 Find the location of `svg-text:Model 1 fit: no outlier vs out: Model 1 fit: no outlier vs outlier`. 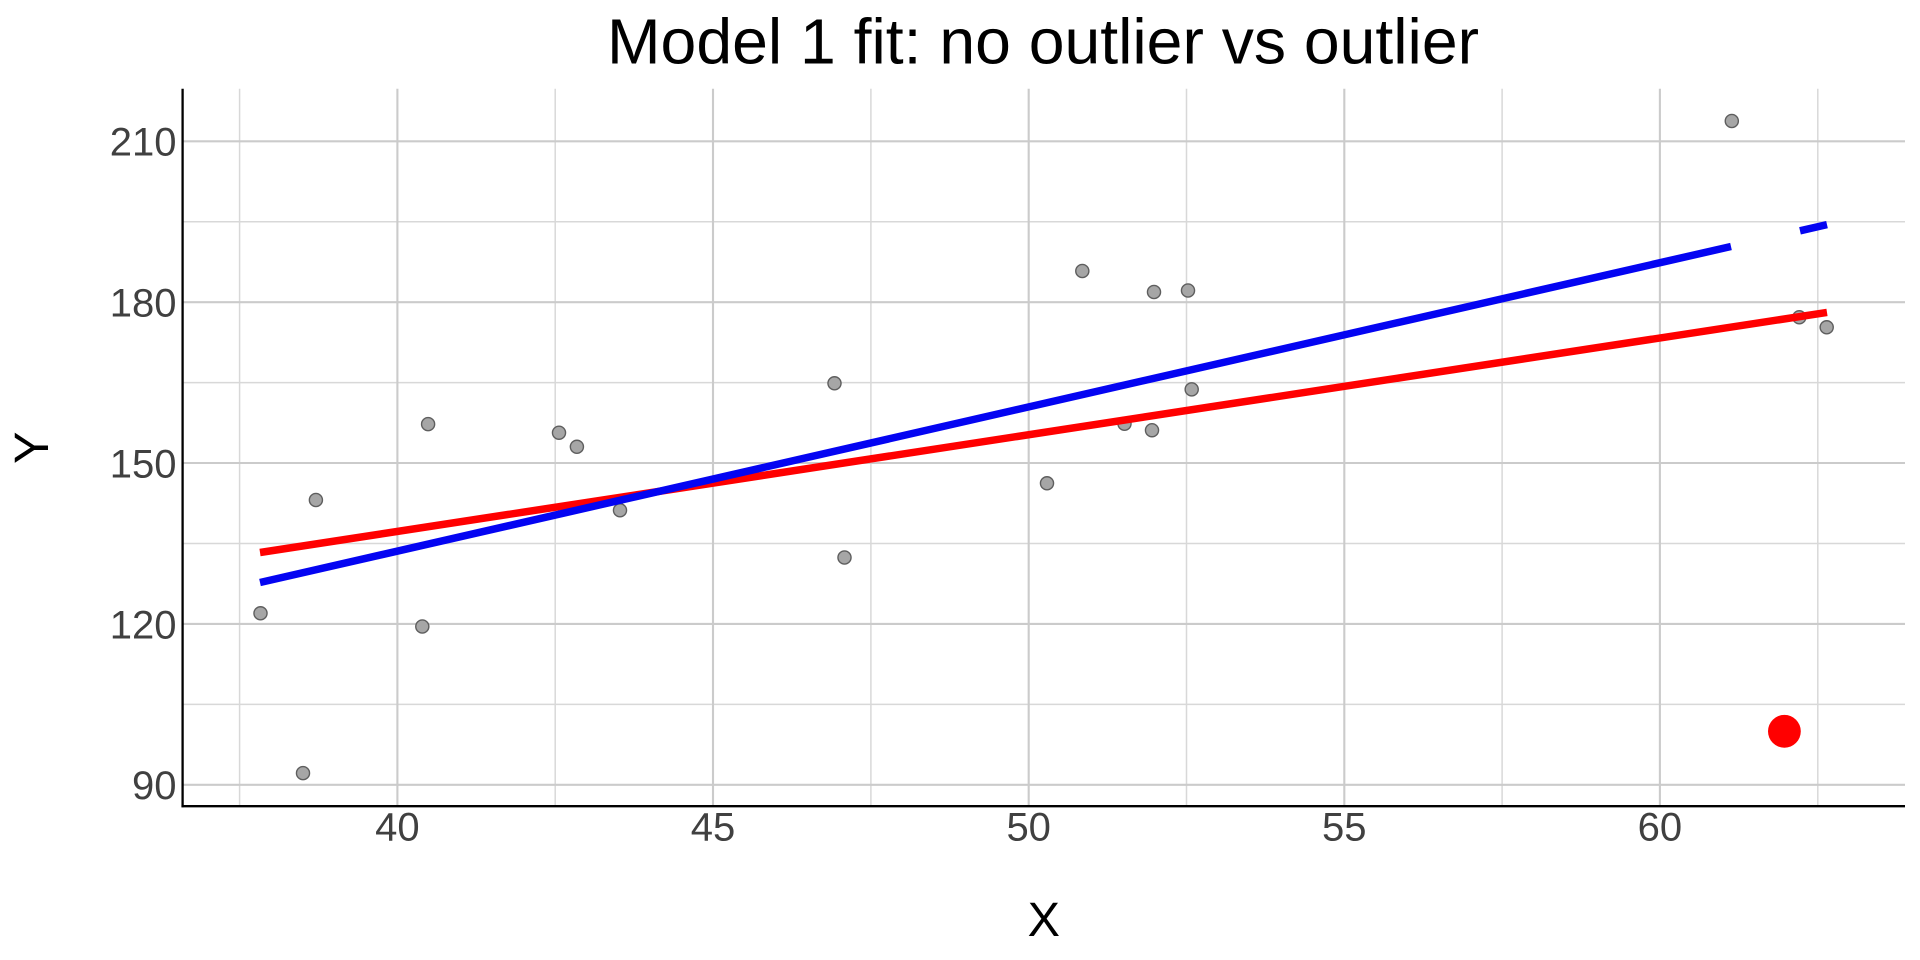

svg-text:Model 1 fit: no outlier vs out: Model 1 fit: no outlier vs outlier is located at coordinates (1043, 42).